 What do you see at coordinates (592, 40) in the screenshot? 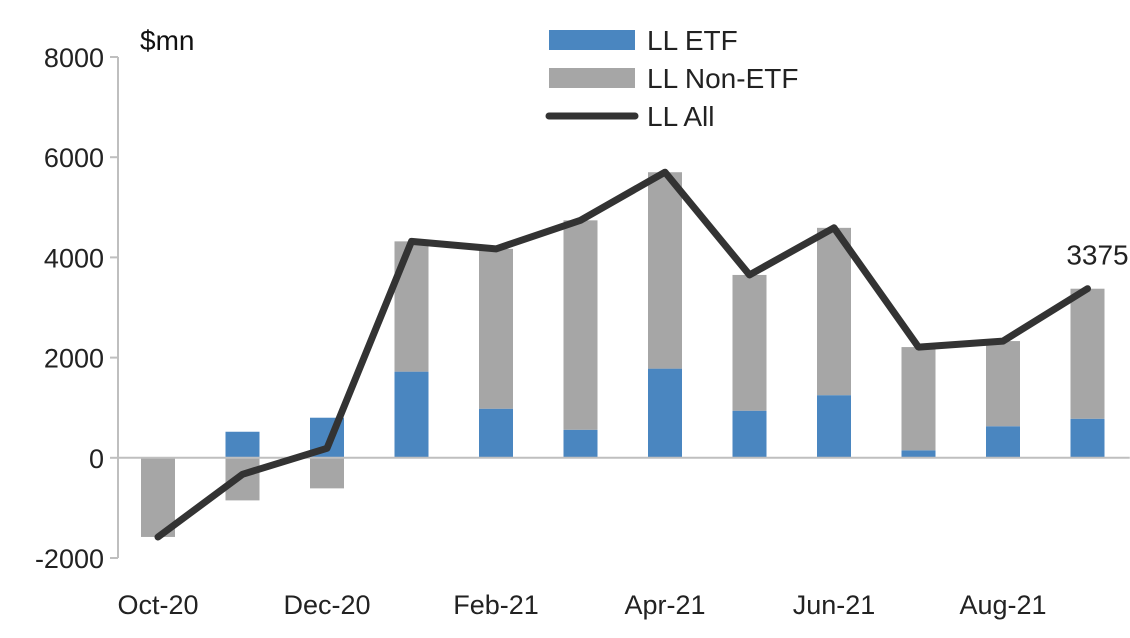
I see `legend-swatch-ll-etf` at bounding box center [592, 40].